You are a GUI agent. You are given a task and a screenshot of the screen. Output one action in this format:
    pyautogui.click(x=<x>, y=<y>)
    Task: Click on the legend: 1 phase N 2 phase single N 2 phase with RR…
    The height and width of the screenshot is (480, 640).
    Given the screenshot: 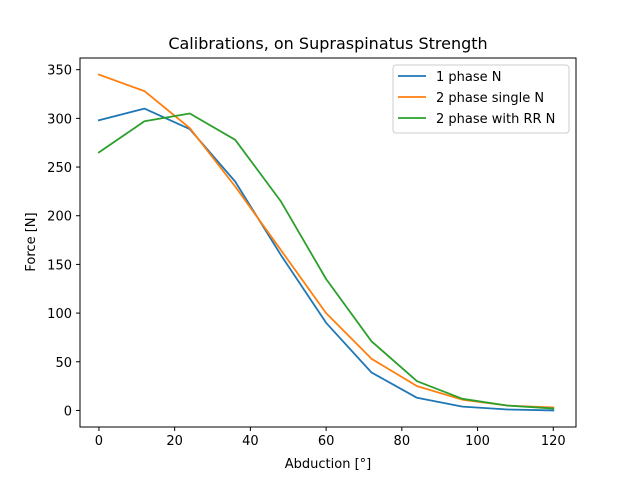 What is the action you would take?
    pyautogui.click(x=481, y=99)
    